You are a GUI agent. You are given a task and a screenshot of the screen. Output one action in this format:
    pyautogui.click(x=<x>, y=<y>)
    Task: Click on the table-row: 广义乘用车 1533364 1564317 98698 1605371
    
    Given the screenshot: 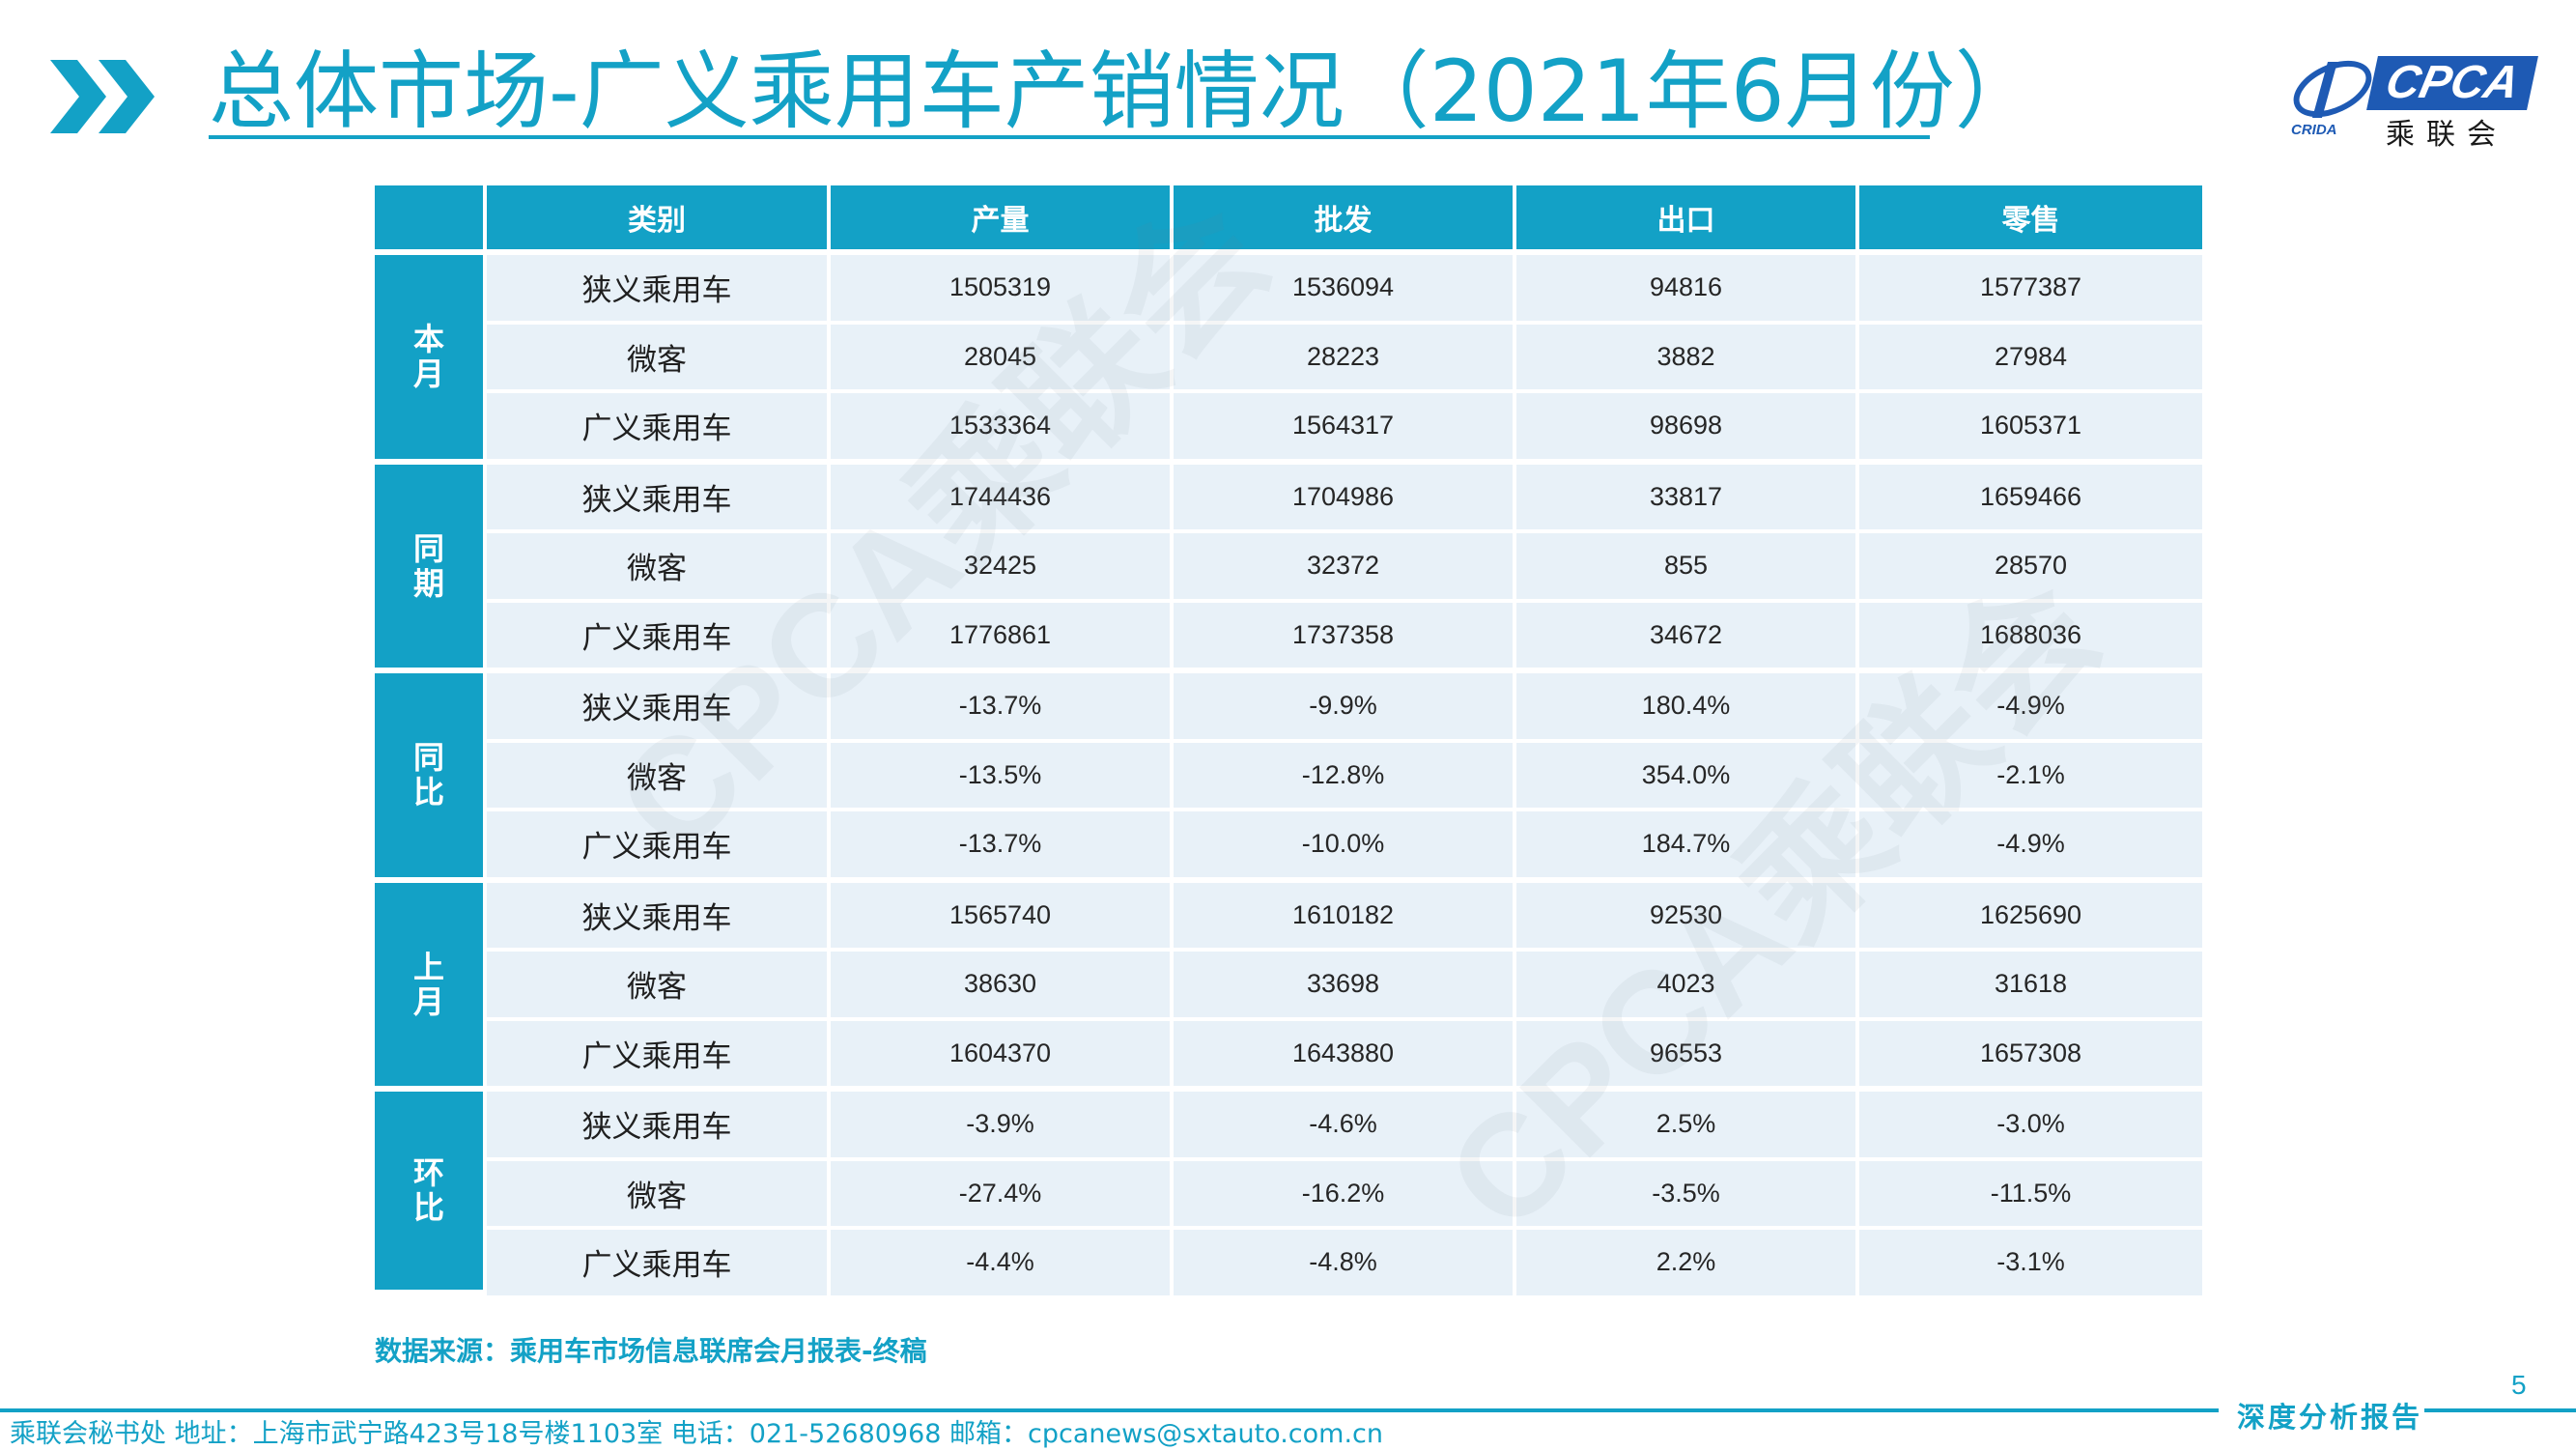 What is the action you would take?
    pyautogui.click(x=1288, y=429)
    